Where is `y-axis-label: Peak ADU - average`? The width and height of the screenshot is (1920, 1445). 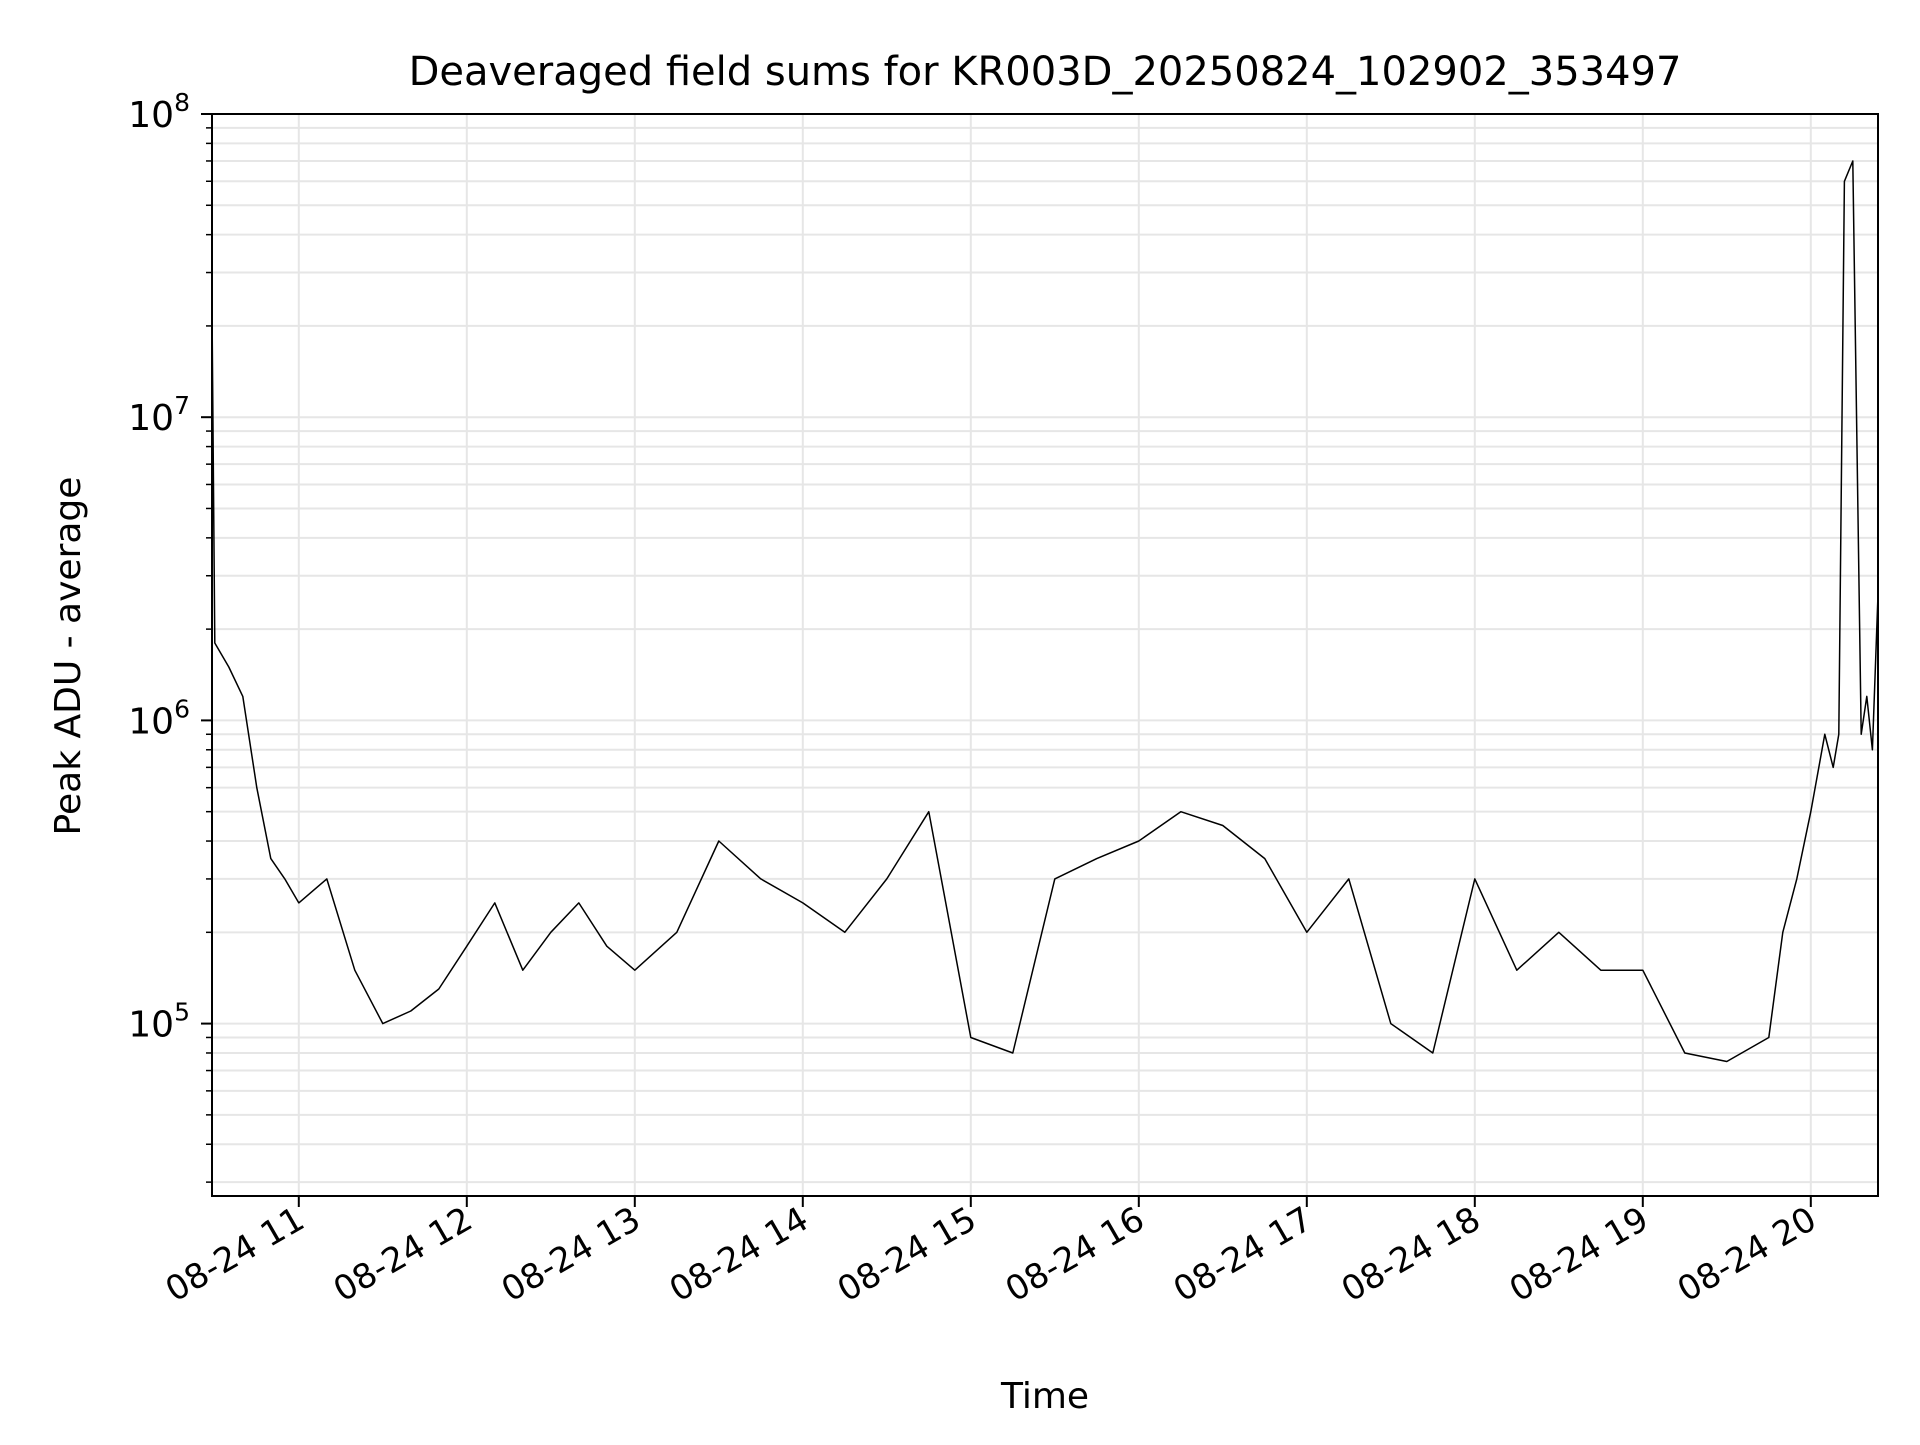
y-axis-label: Peak ADU - average is located at coordinates (68, 656).